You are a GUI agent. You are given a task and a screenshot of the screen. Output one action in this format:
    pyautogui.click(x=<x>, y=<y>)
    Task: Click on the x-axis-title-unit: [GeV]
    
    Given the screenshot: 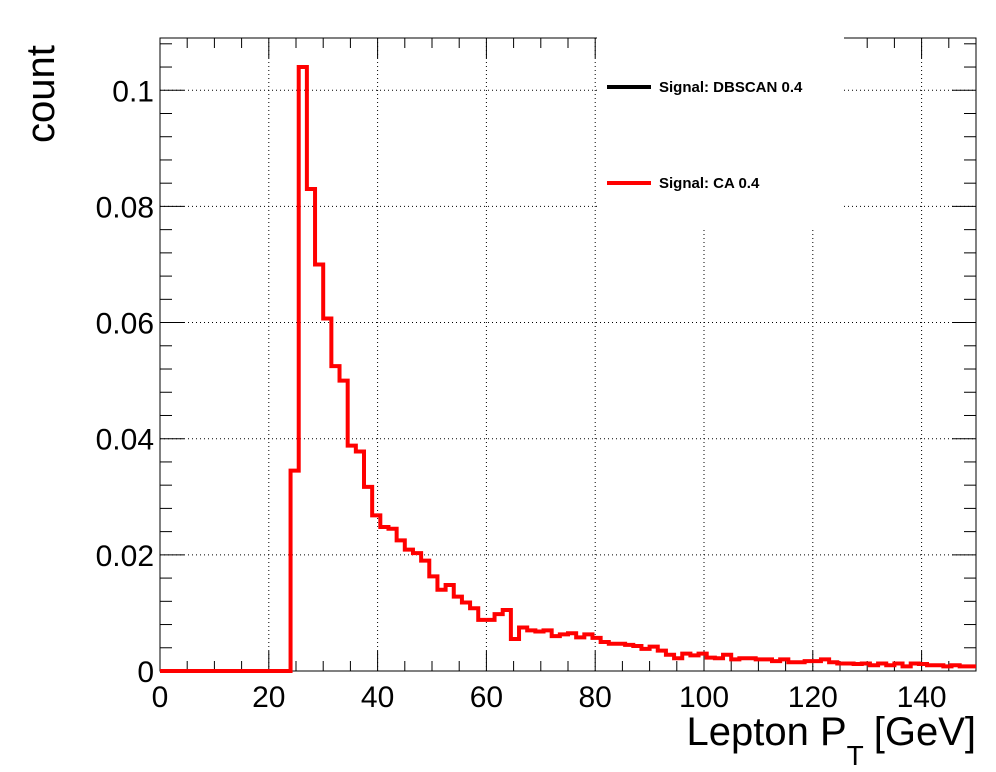 What is the action you would take?
    pyautogui.click(x=925, y=732)
    